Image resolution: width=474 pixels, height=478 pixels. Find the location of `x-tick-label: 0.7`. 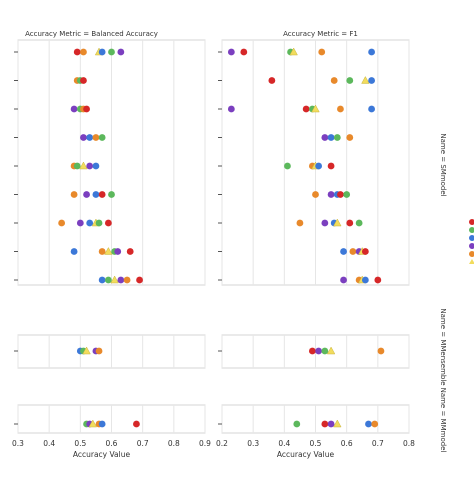

x-tick-label: 0.7 is located at coordinates (143, 443).